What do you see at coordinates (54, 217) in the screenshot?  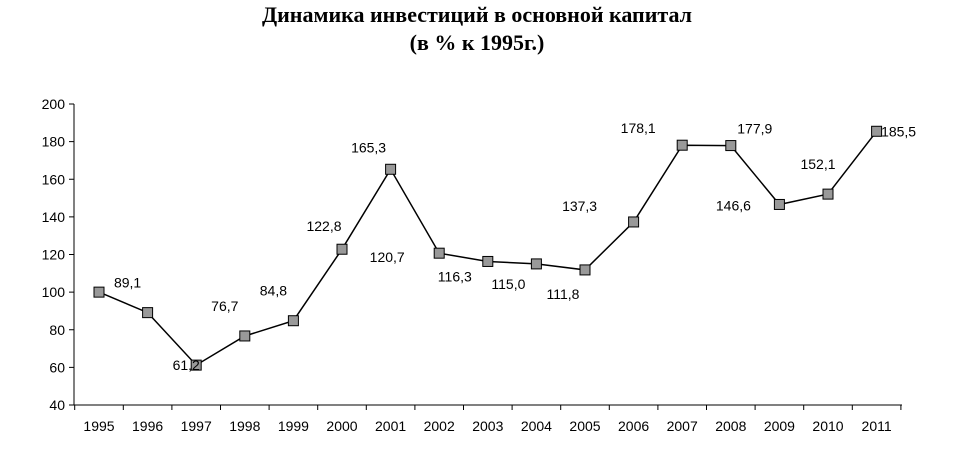 I see `y-tick-label: 140` at bounding box center [54, 217].